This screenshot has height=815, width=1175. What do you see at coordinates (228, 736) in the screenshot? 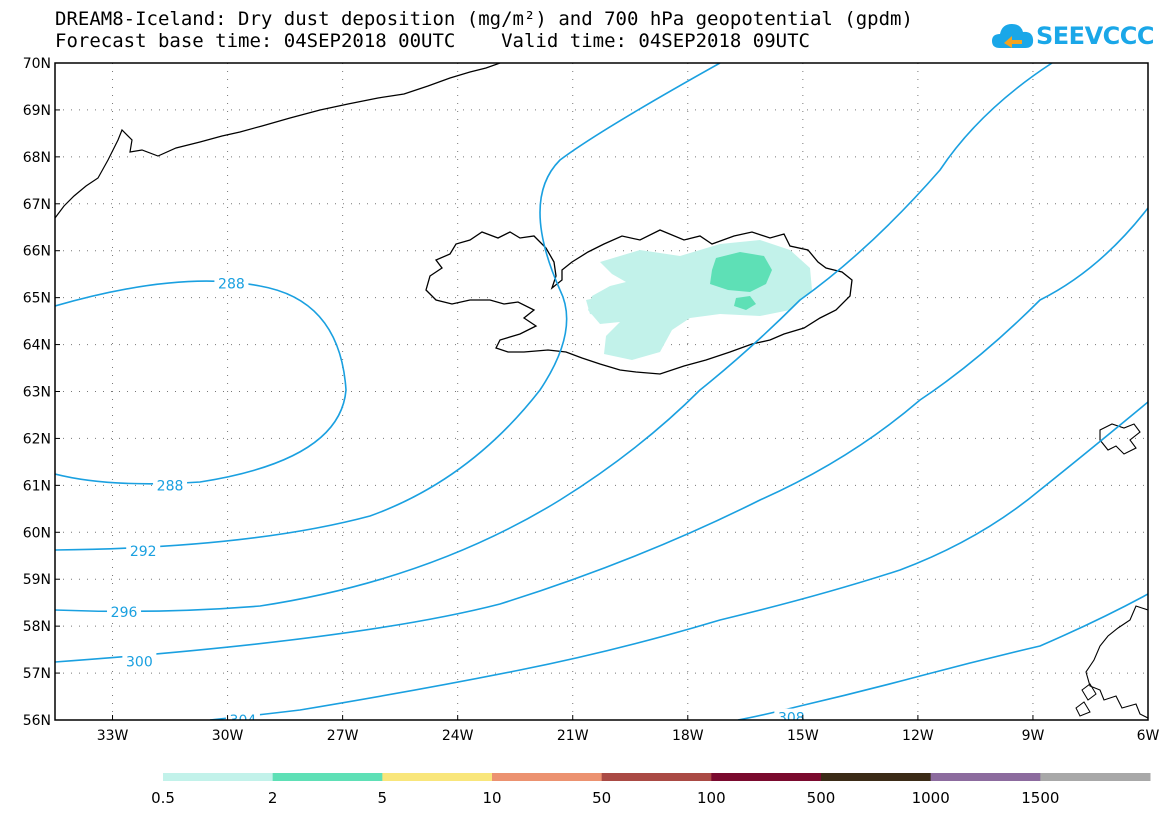
I see `lon-label: 30W` at bounding box center [228, 736].